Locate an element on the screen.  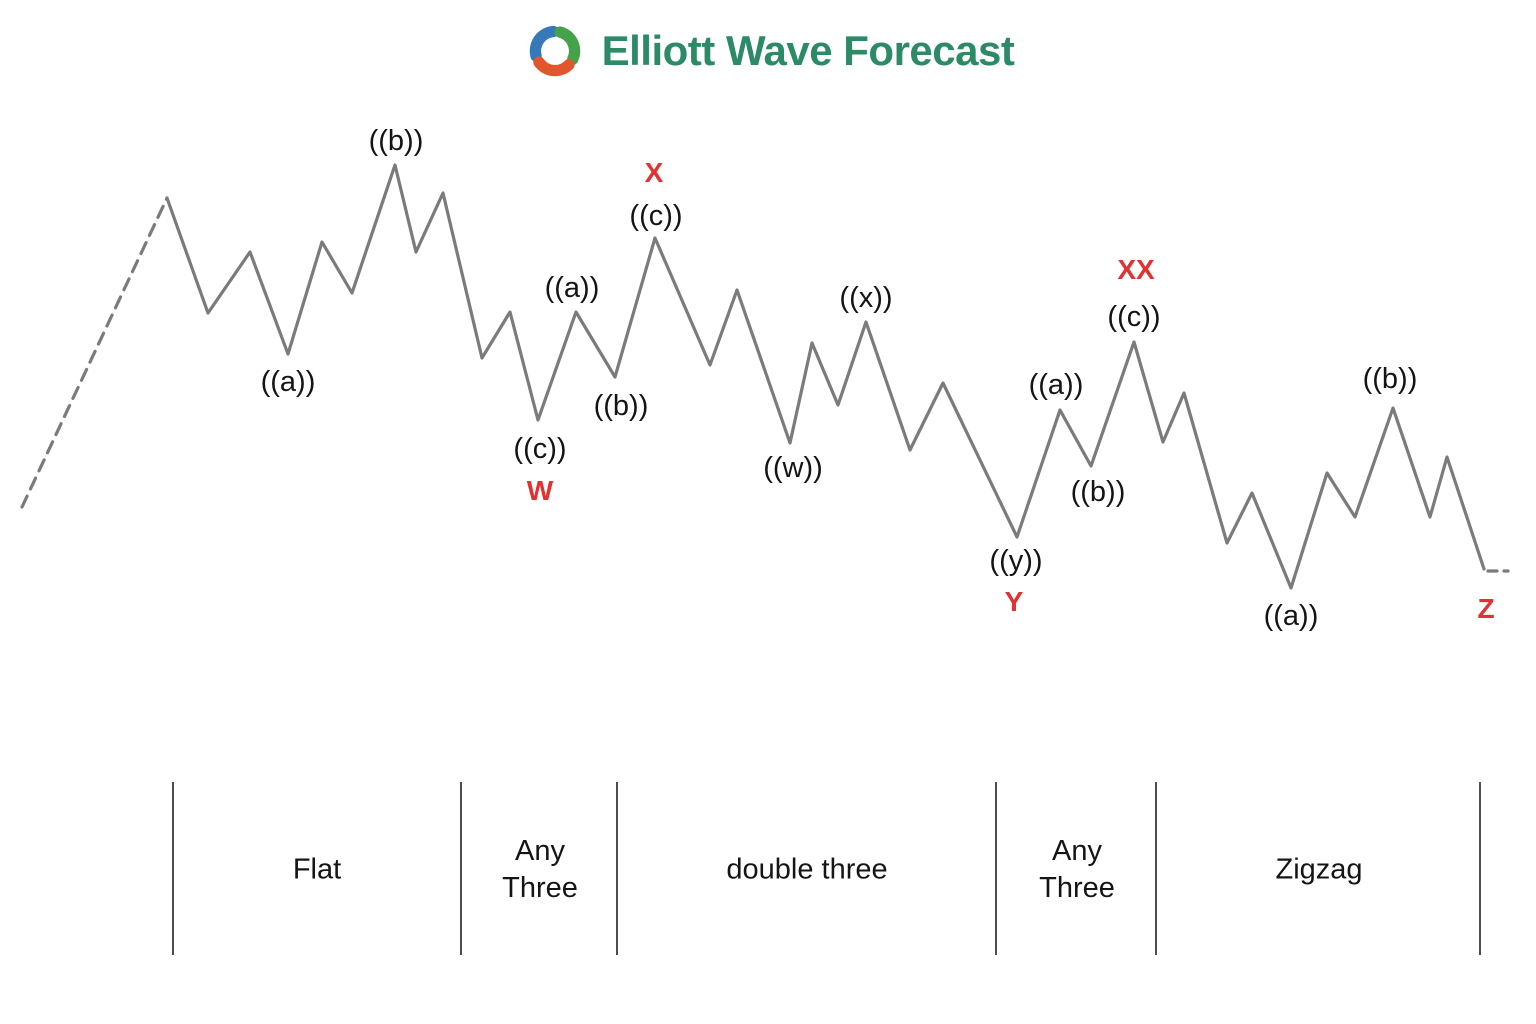
milestone-label-x: X is located at coordinates (654, 172).